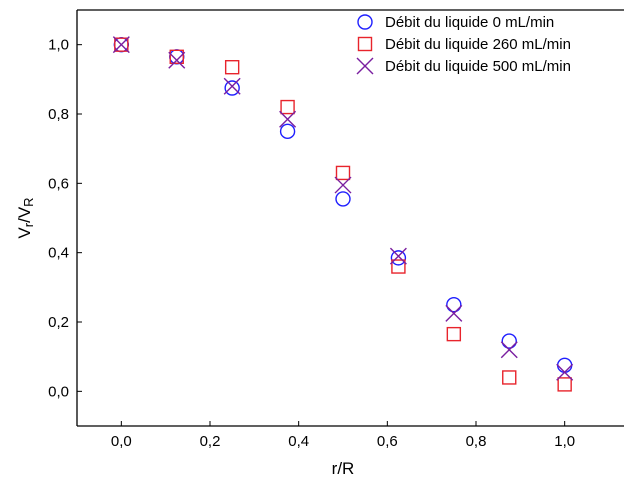 The image size is (624, 489). What do you see at coordinates (58, 322) in the screenshot?
I see `y-tick-label: 0,2` at bounding box center [58, 322].